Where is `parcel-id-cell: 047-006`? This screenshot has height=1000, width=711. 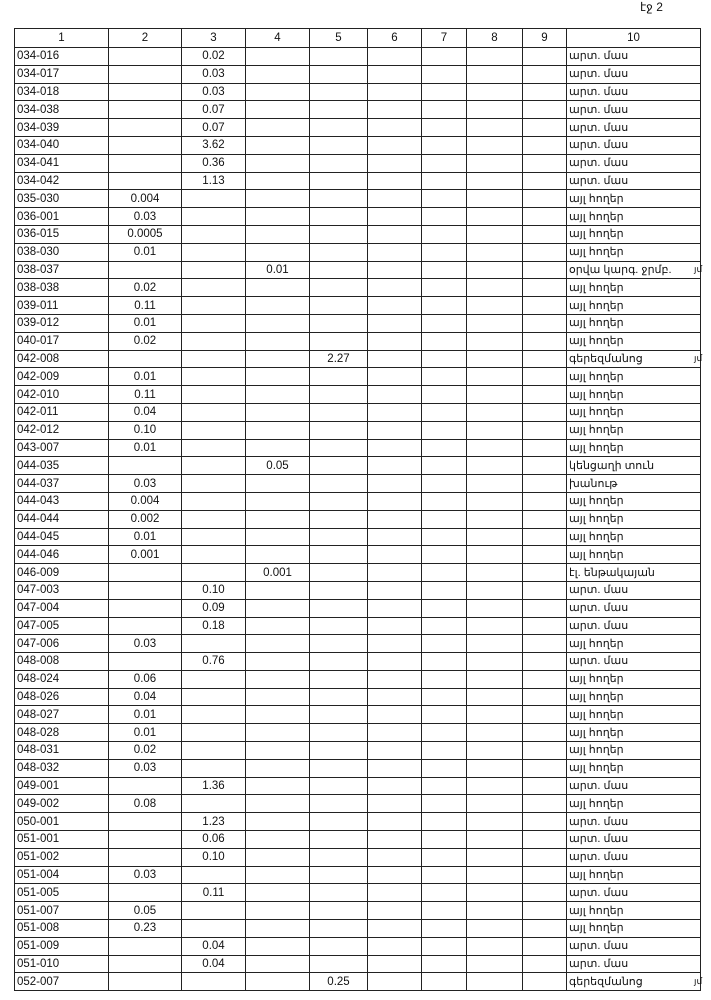 parcel-id-cell: 047-006 is located at coordinates (61, 644).